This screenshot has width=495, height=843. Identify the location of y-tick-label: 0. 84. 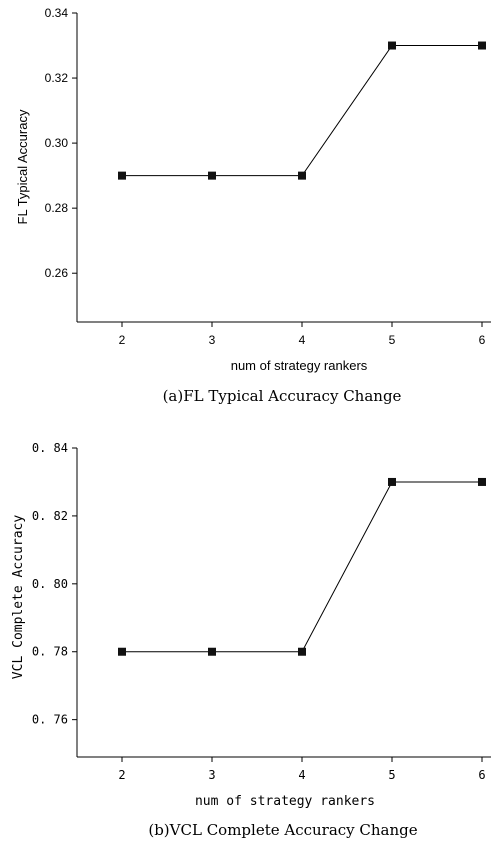
(50, 448).